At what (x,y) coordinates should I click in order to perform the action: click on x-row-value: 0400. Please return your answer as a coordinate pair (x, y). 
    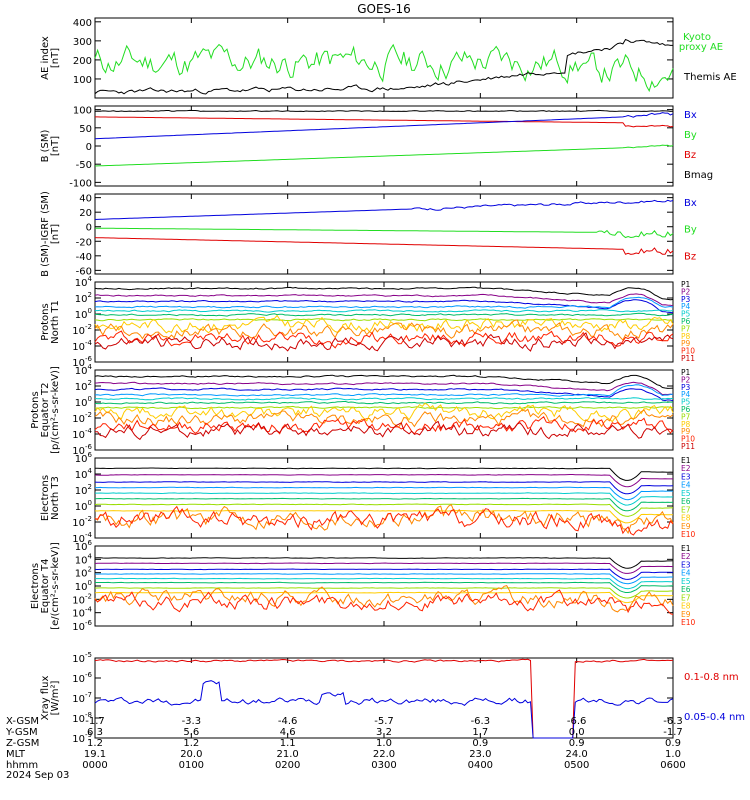
    Looking at the image, I should click on (480, 765).